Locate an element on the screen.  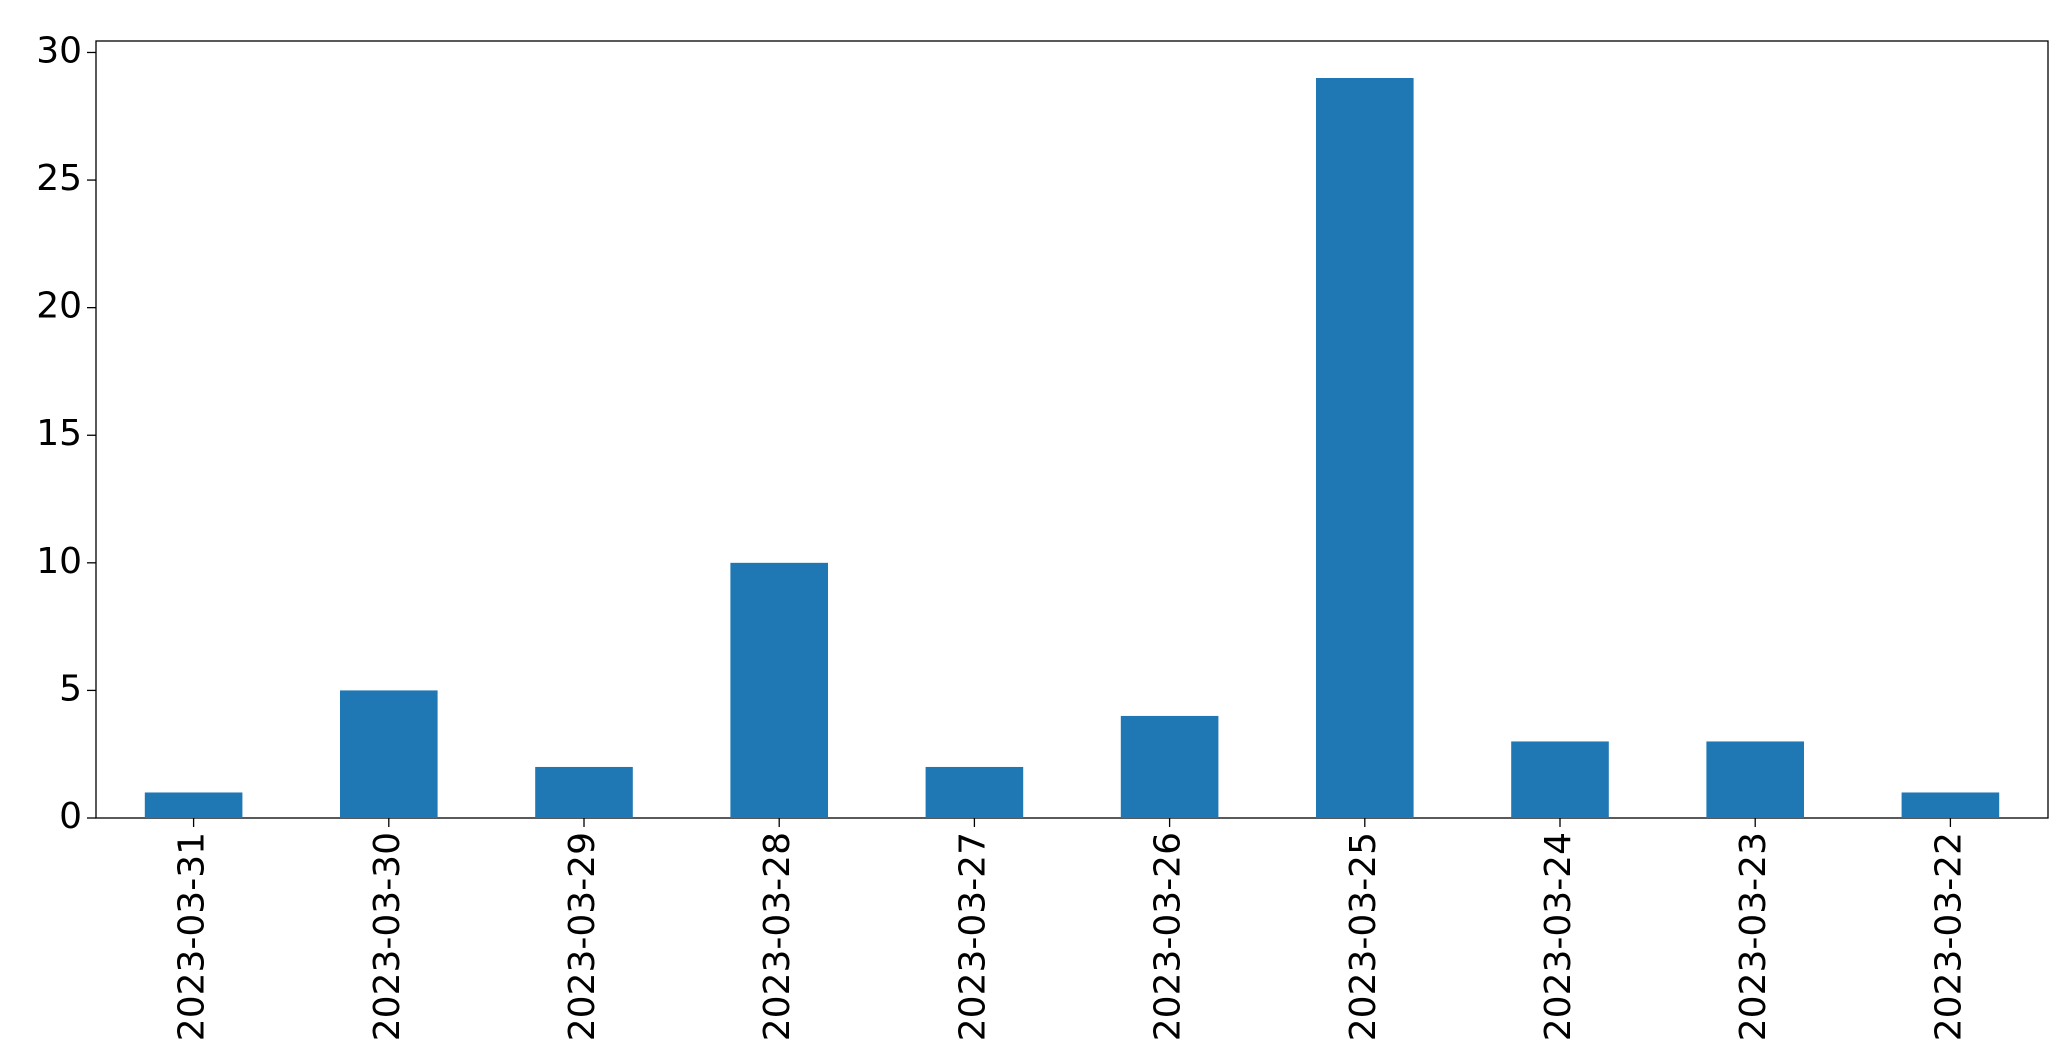
x-tick-label: 2023-03-26 is located at coordinates (1168, 936).